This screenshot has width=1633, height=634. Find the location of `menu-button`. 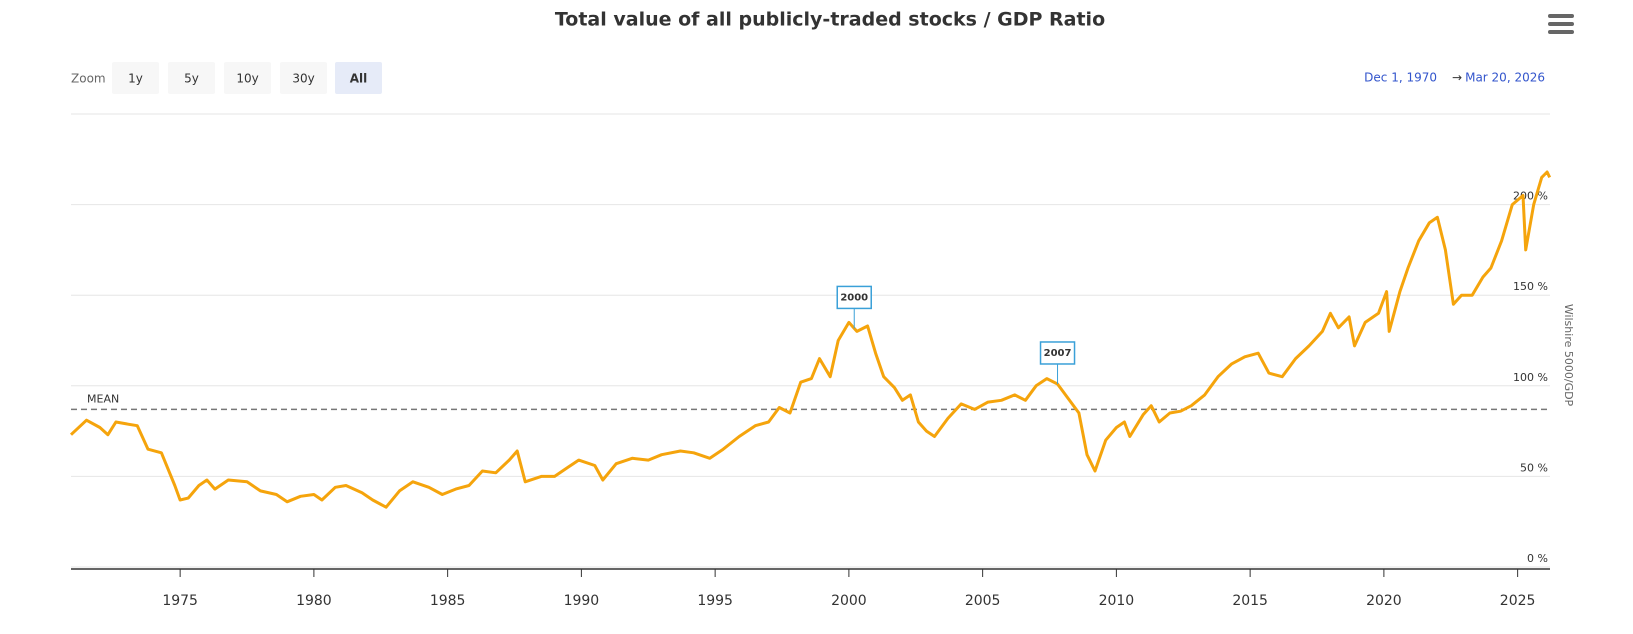

menu-button is located at coordinates (1561, 24).